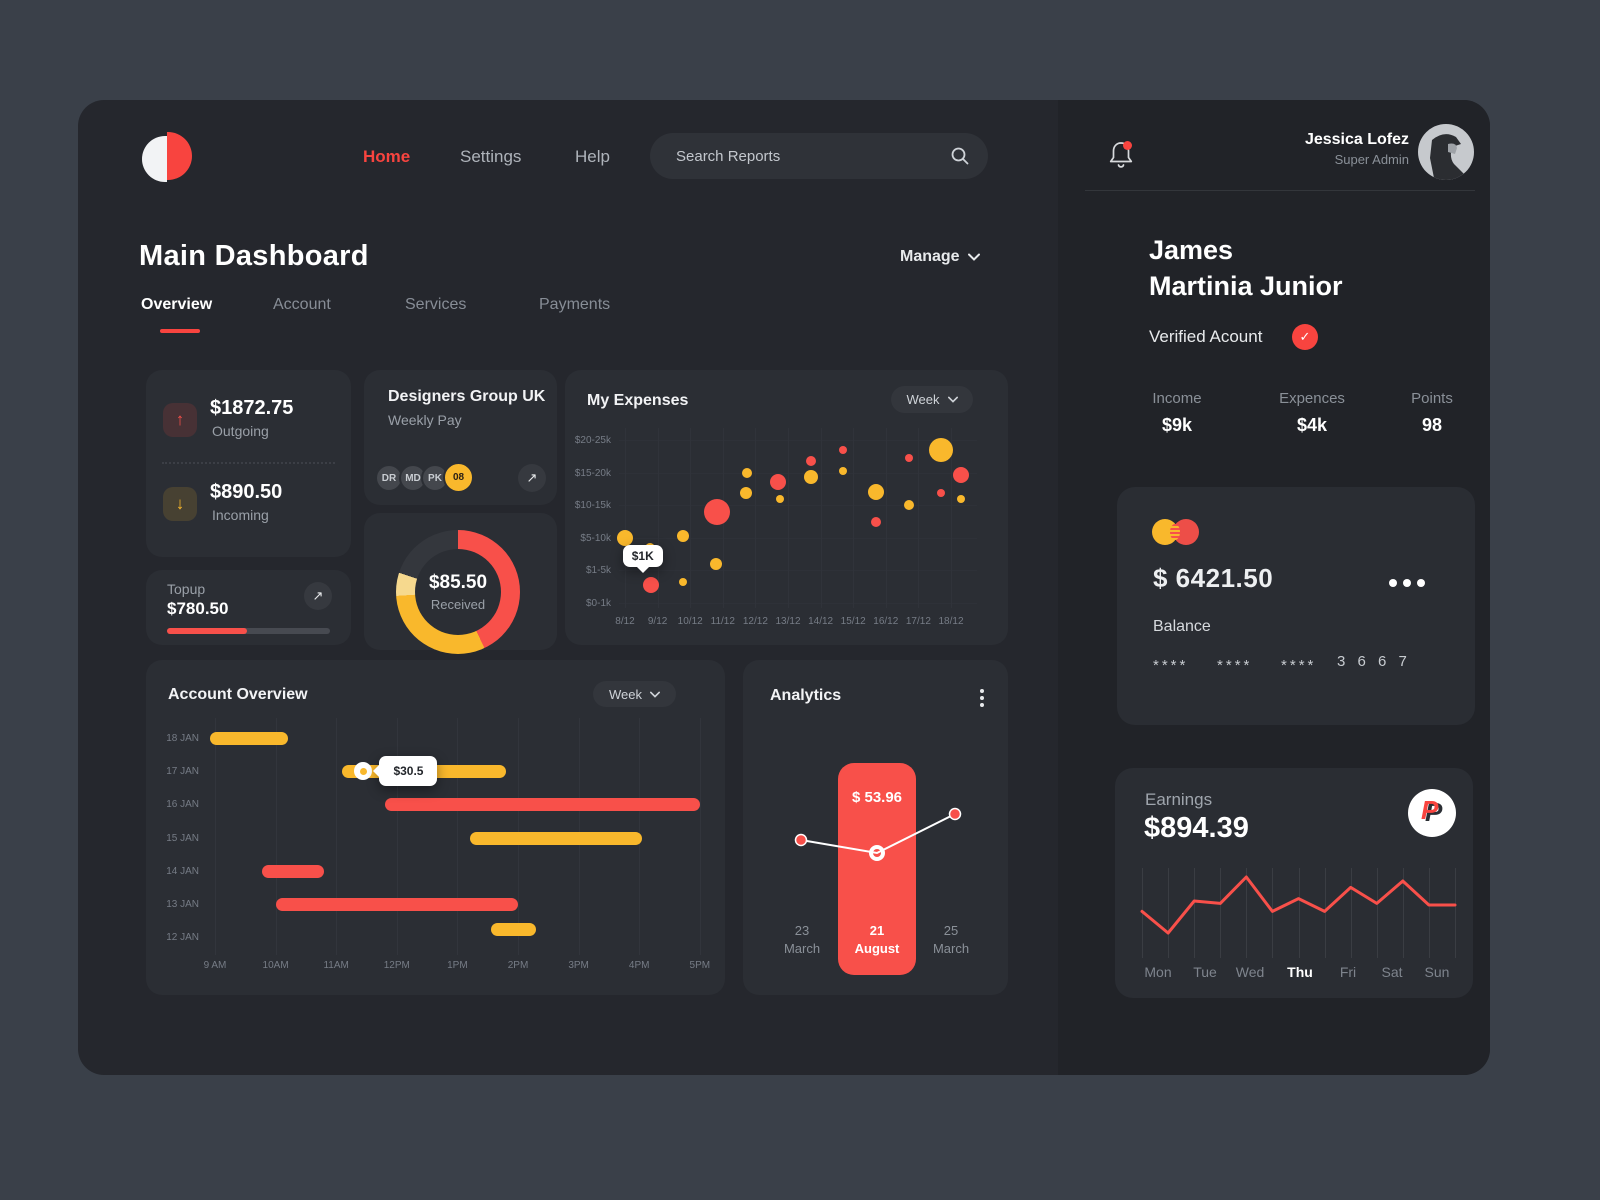 This screenshot has width=1600, height=1200. I want to click on tab-account: Account, so click(302, 304).